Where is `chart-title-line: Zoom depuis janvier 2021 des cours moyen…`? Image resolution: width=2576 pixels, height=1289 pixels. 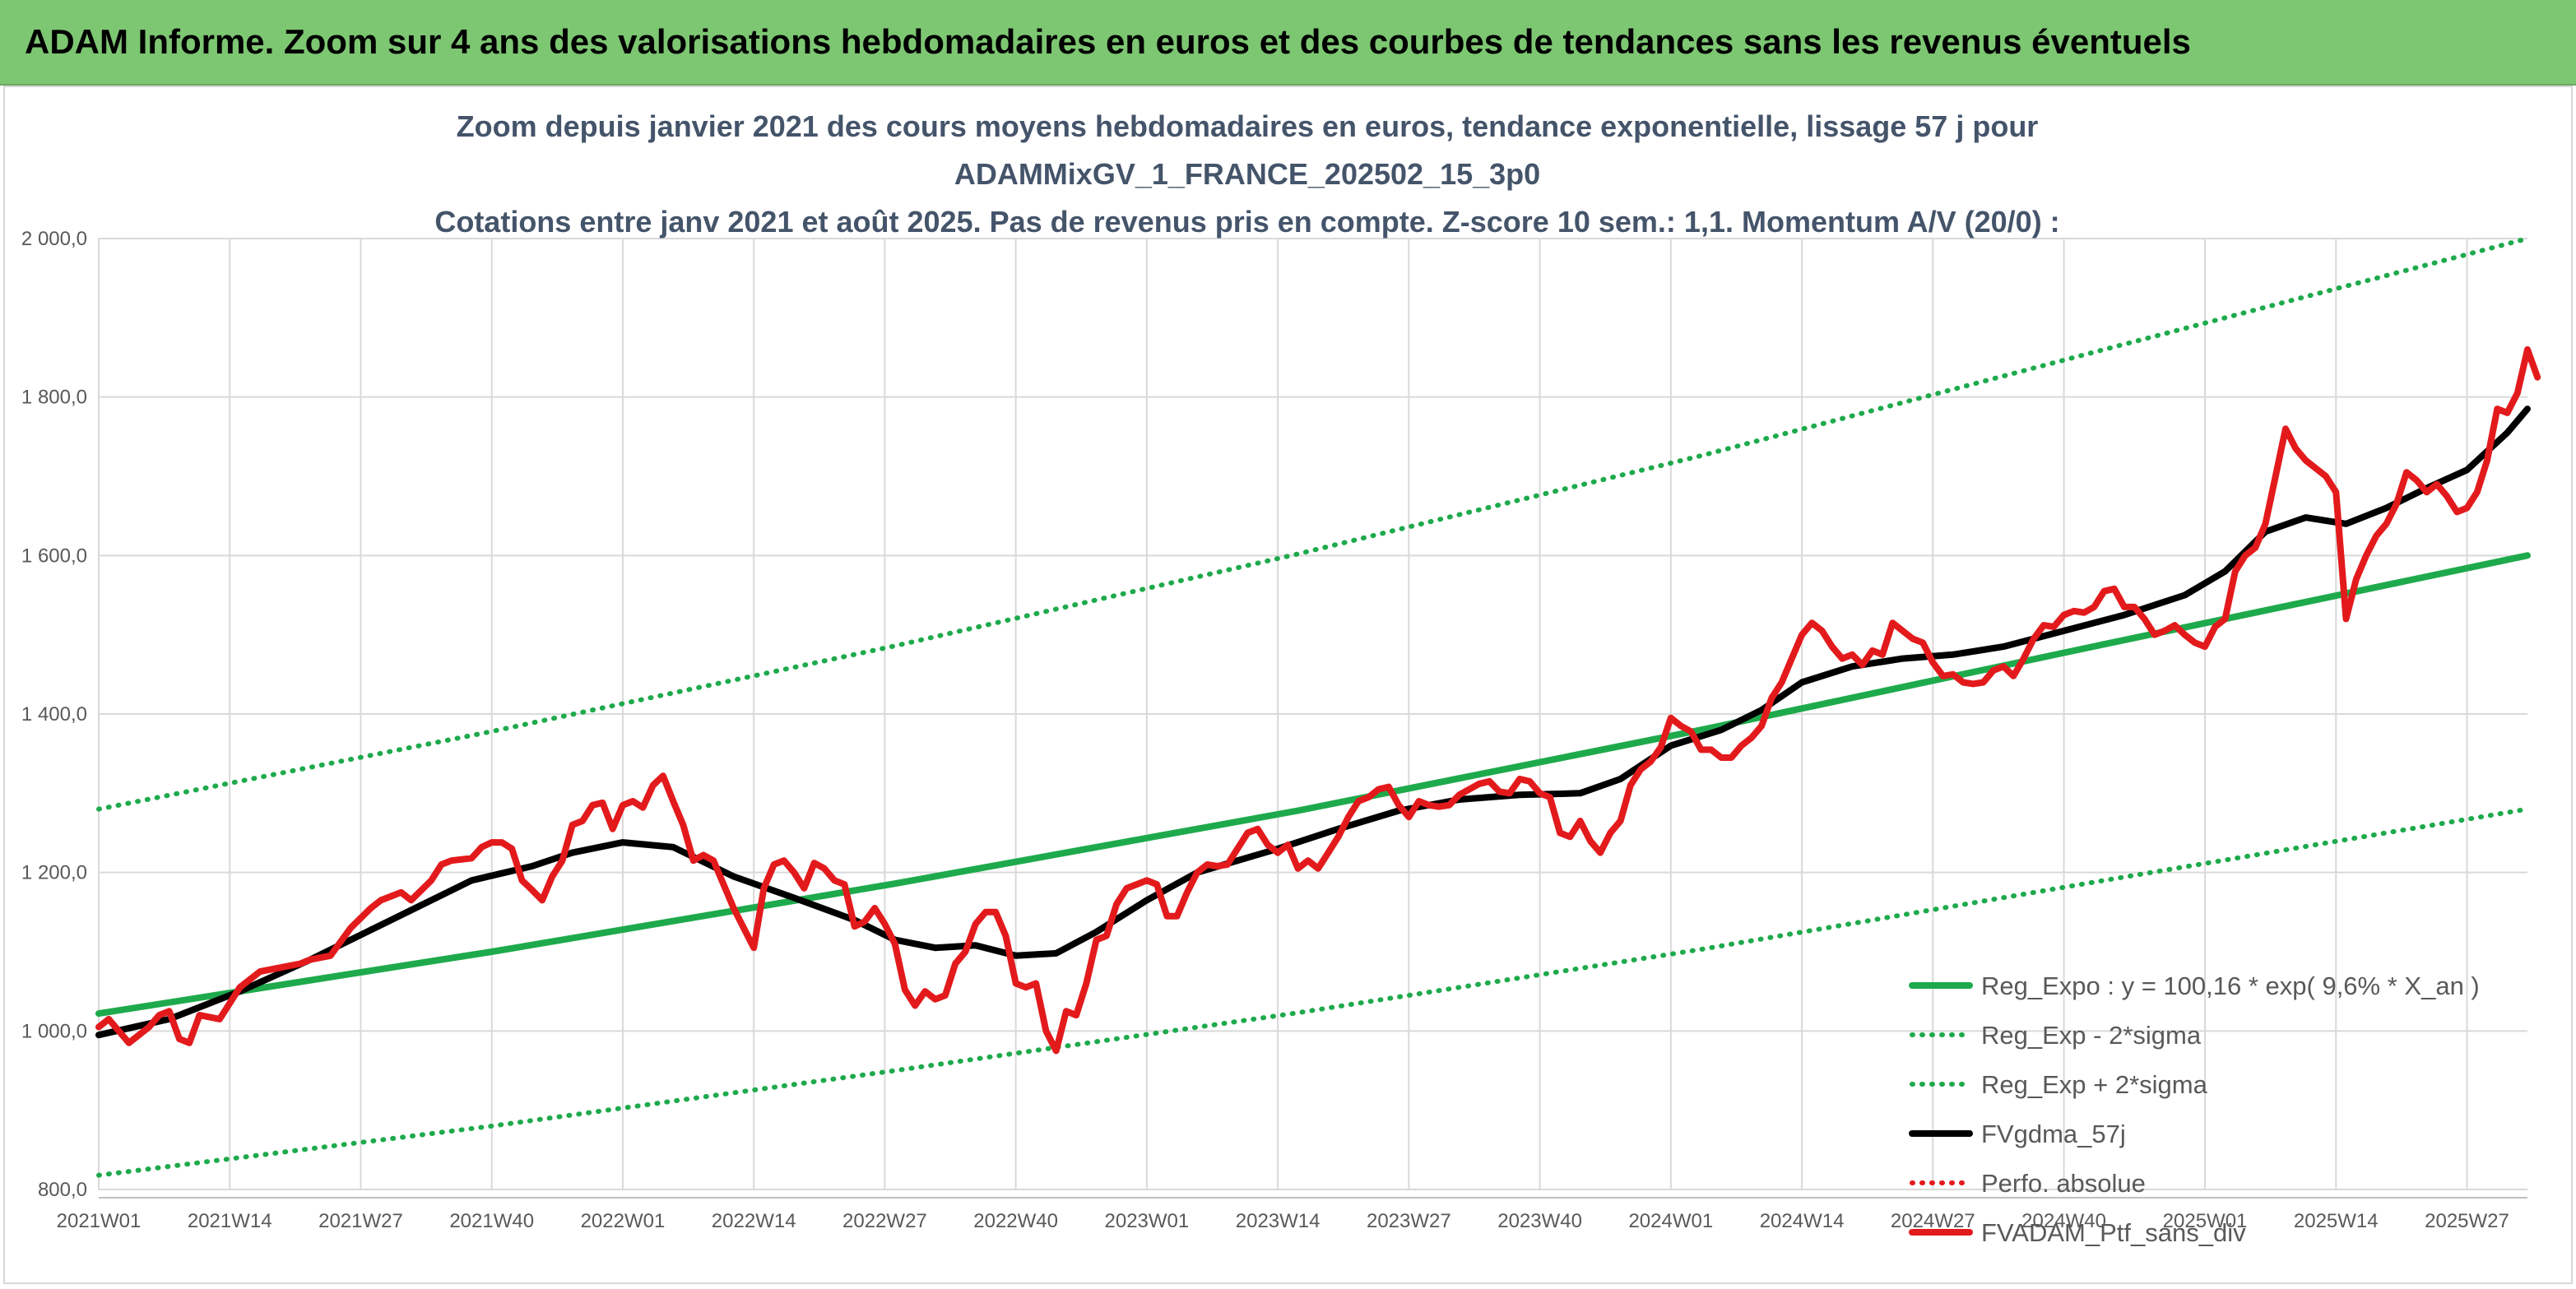
chart-title-line: Zoom depuis janvier 2021 des cours moyen… is located at coordinates (1248, 126).